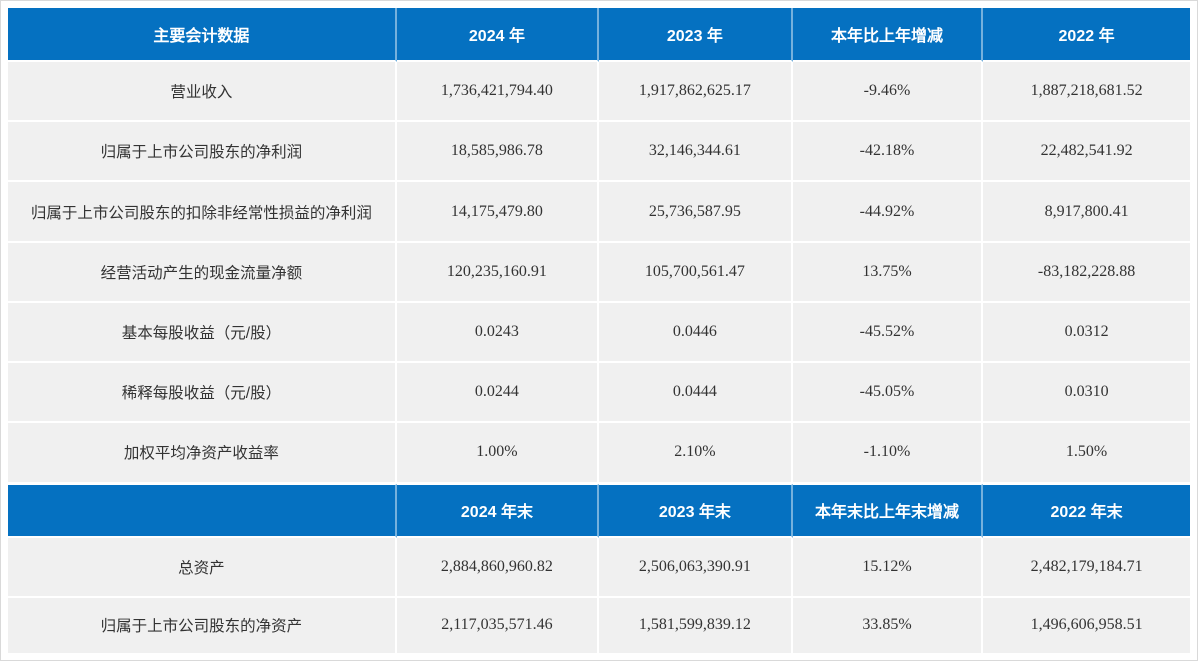 The image size is (1198, 661). I want to click on section1-header-row: 主要会计数据 2024 年 2023 年 本年比上年增减 2022 年, so click(599, 35).